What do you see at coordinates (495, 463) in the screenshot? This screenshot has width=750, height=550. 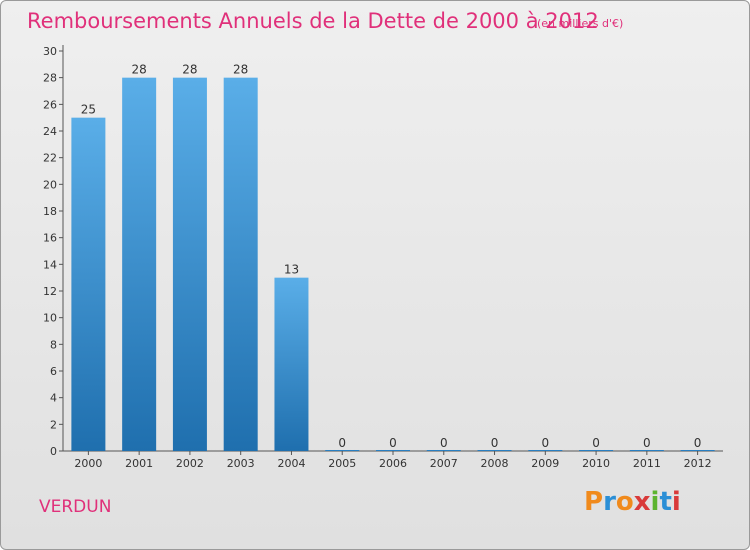 I see `x-tick-label: 2008` at bounding box center [495, 463].